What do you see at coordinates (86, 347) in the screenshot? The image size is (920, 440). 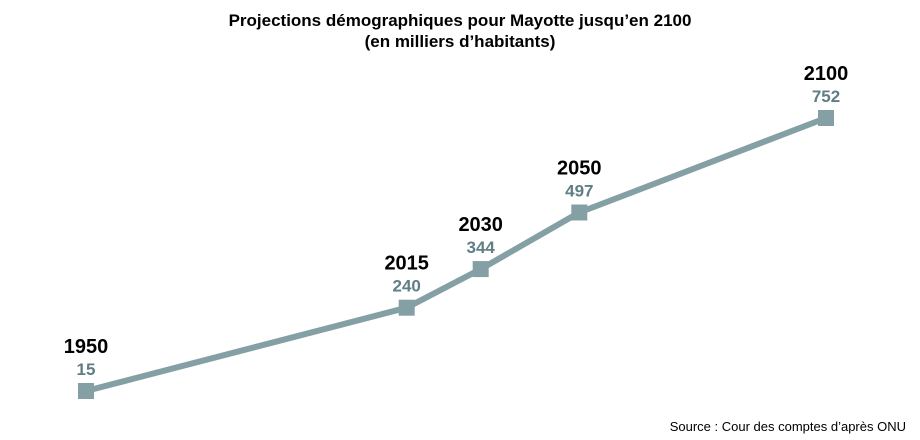 I see `year-label: 1950` at bounding box center [86, 347].